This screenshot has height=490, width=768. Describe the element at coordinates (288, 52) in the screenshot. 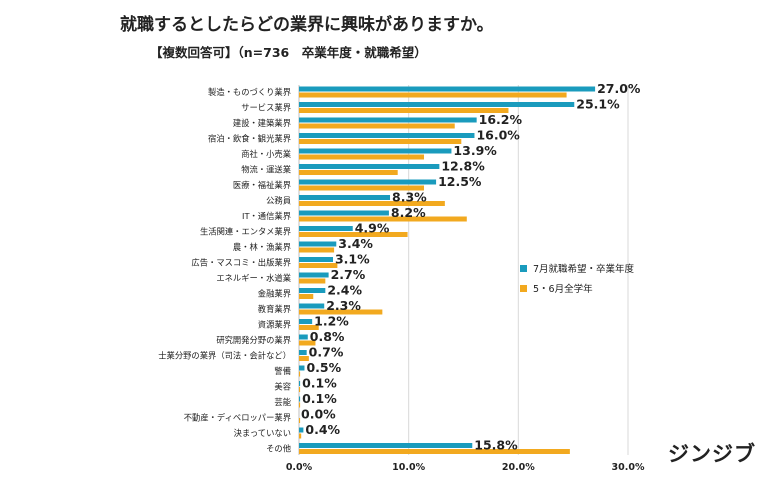

I see `chart-subtitle: 【複数回答可】（n=736 卒業年度・就職希望）` at that location.